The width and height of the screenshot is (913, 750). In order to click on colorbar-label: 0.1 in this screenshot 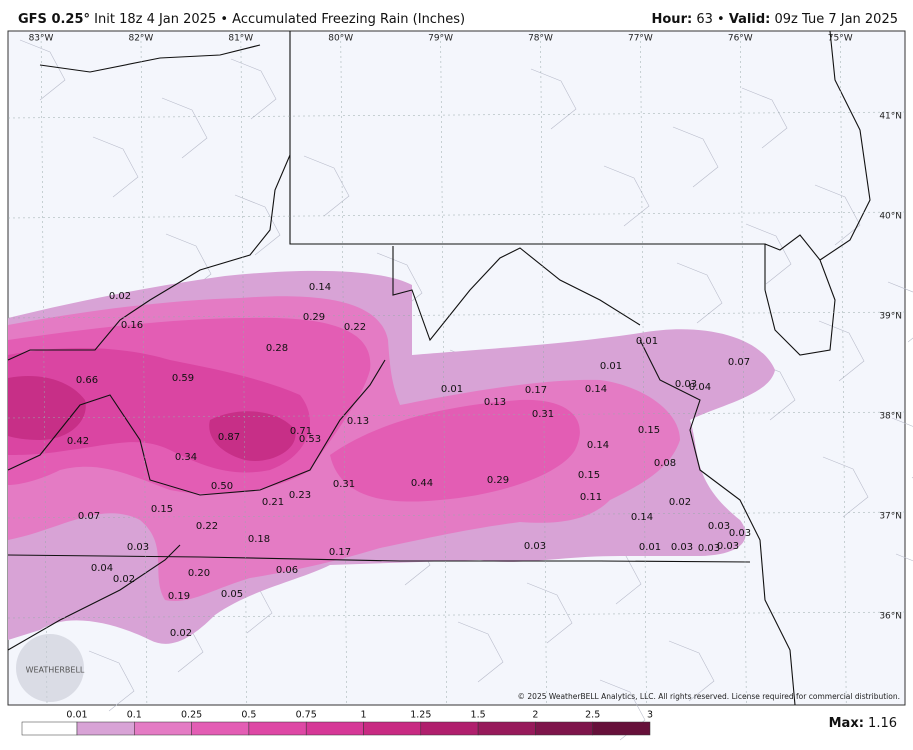, I will do `click(134, 715)`.